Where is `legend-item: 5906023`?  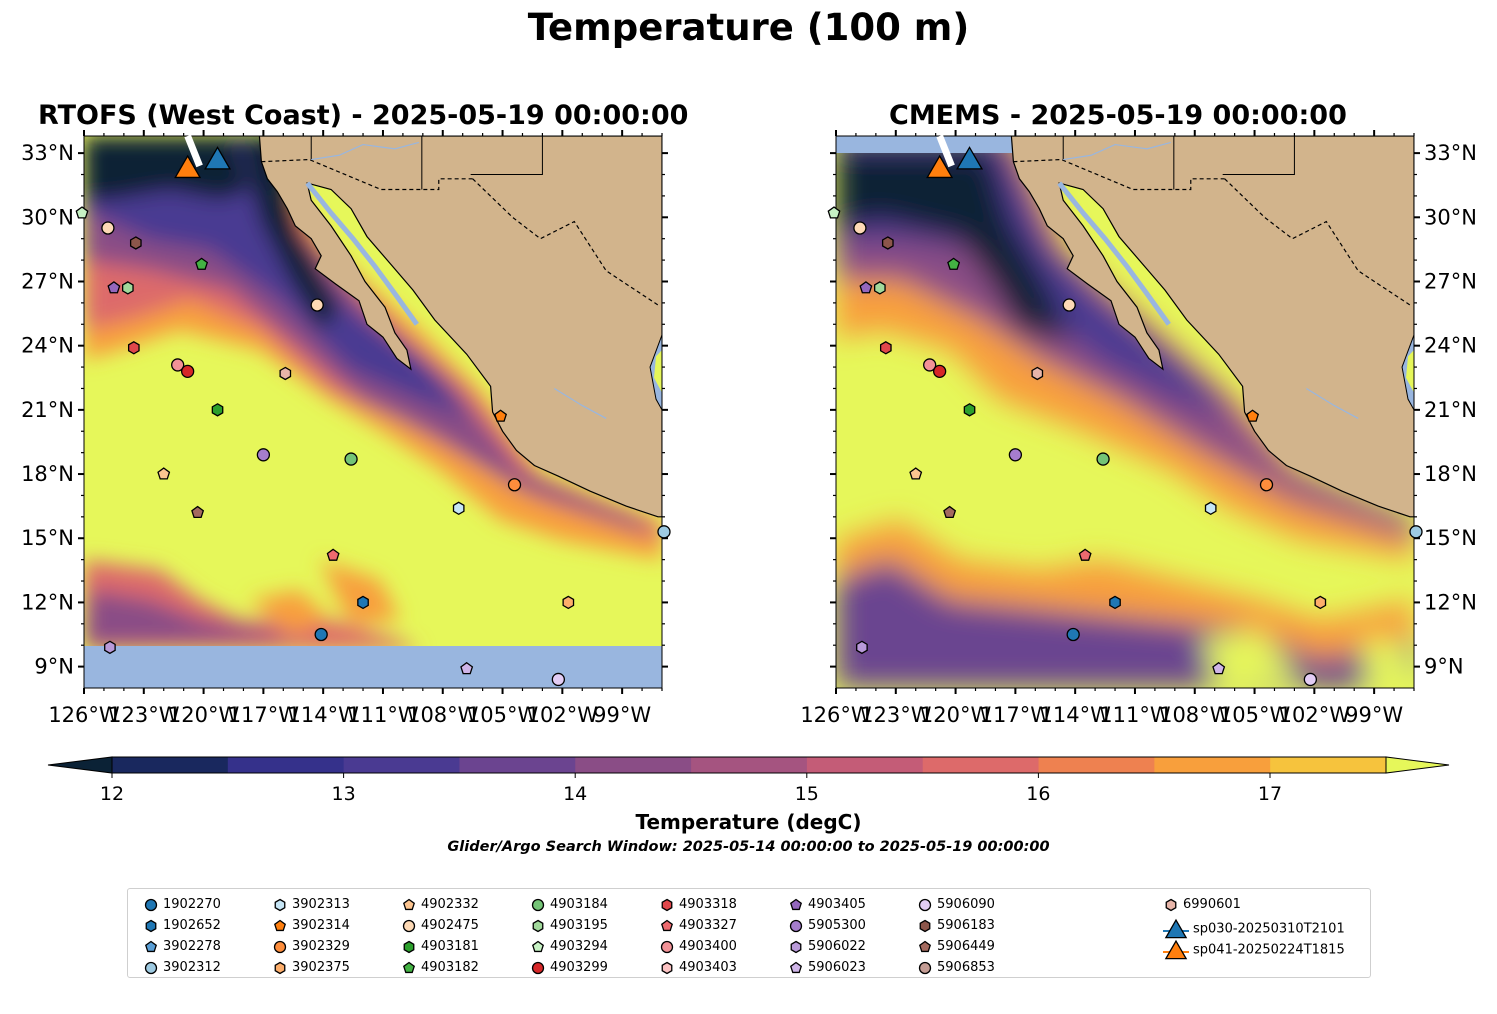 legend-item: 5906023 is located at coordinates (827, 968).